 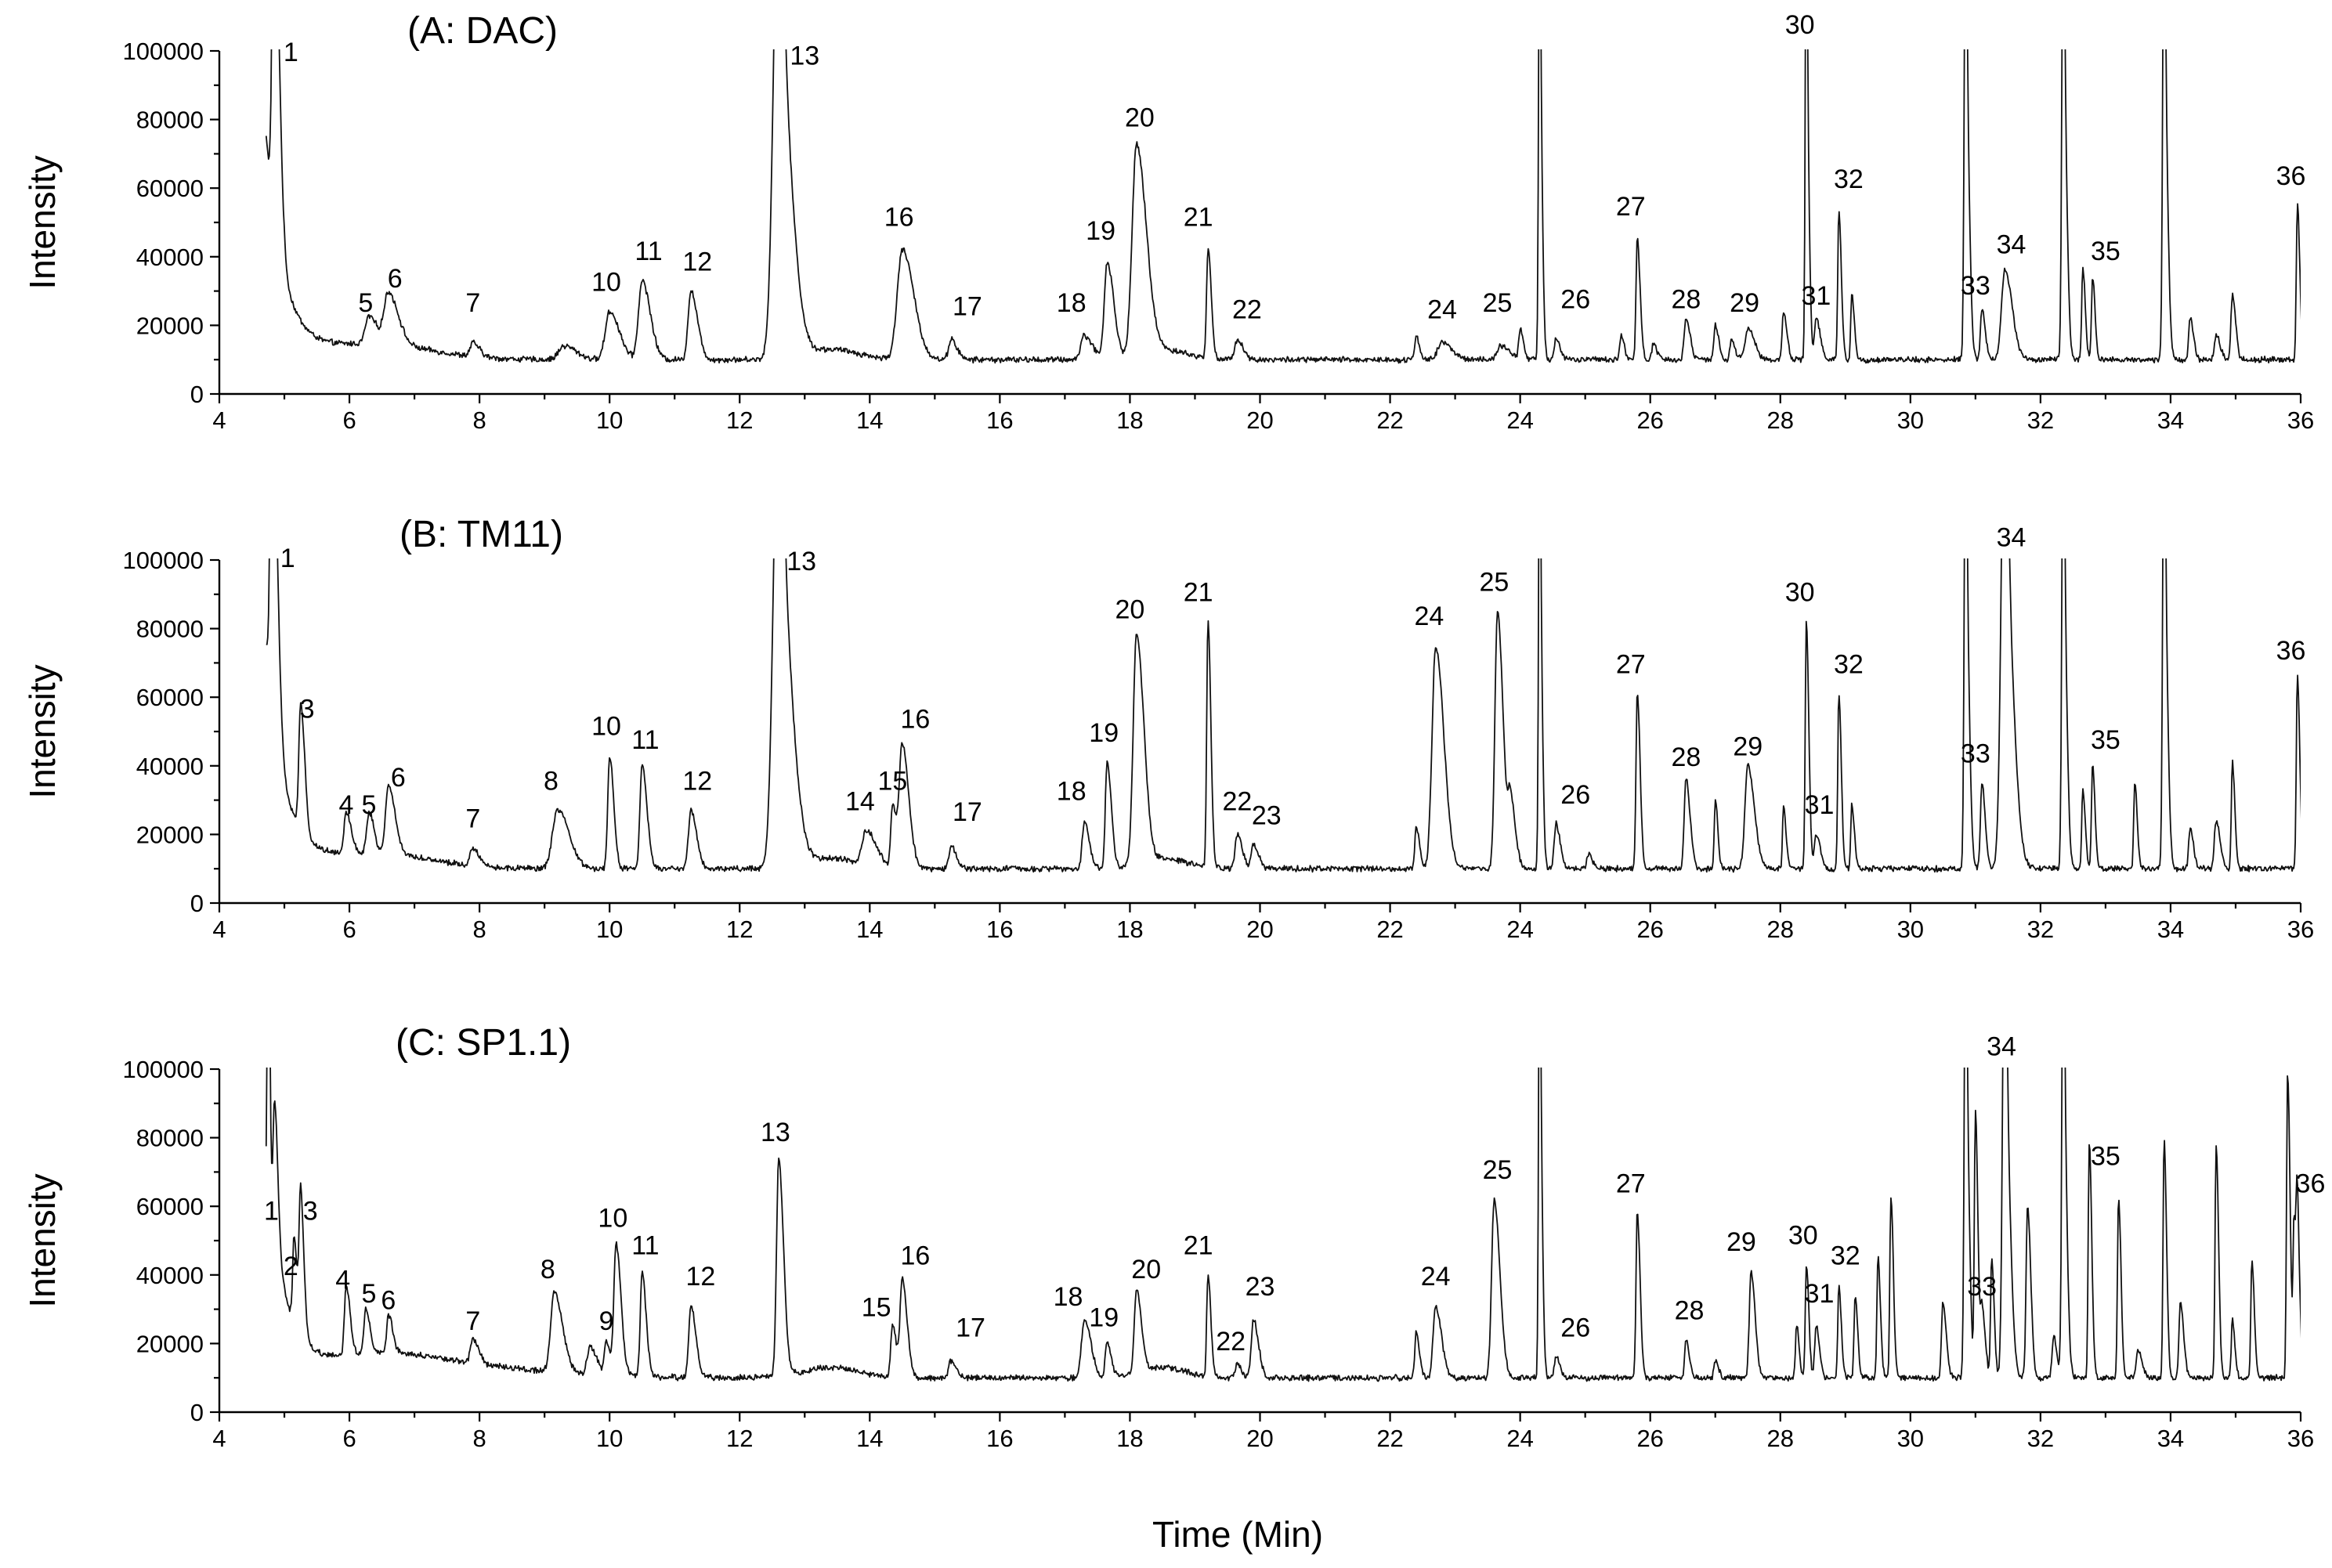 I want to click on y-tick-label: 40000, so click(x=170, y=1275).